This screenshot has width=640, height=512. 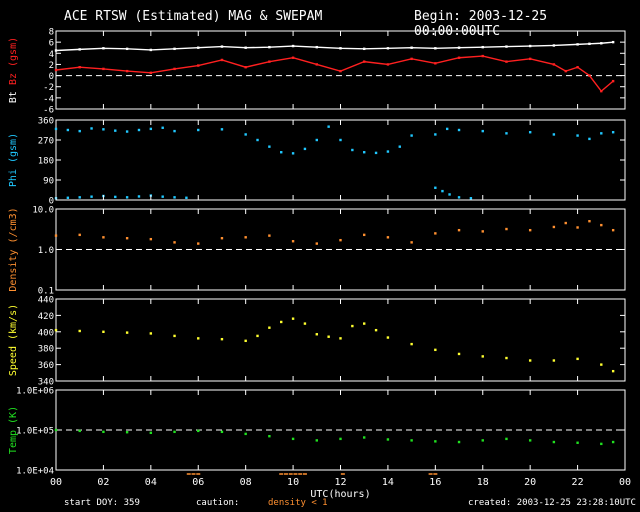 What do you see at coordinates (51, 77) in the screenshot?
I see `y-tick-label: 0` at bounding box center [51, 77].